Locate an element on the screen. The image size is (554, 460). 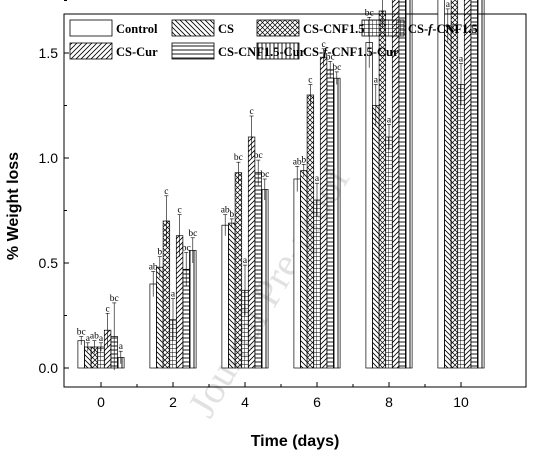
y-tick-label: 0.0 is located at coordinates (49, 368).